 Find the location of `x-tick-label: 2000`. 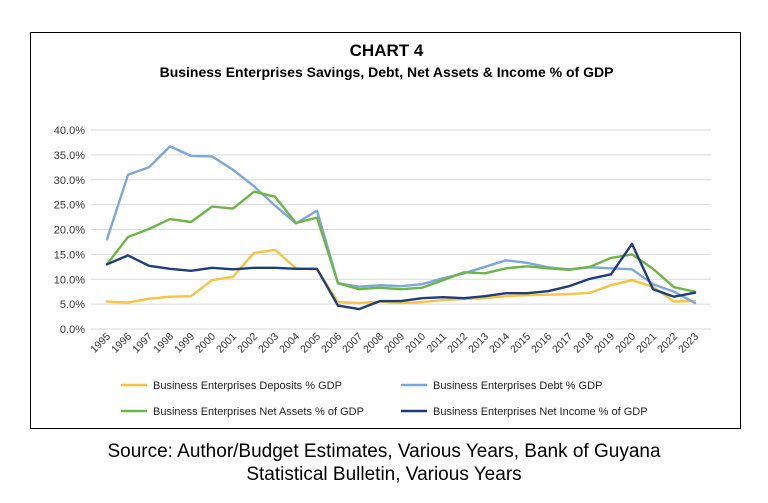

x-tick-label: 2000 is located at coordinates (205, 343).